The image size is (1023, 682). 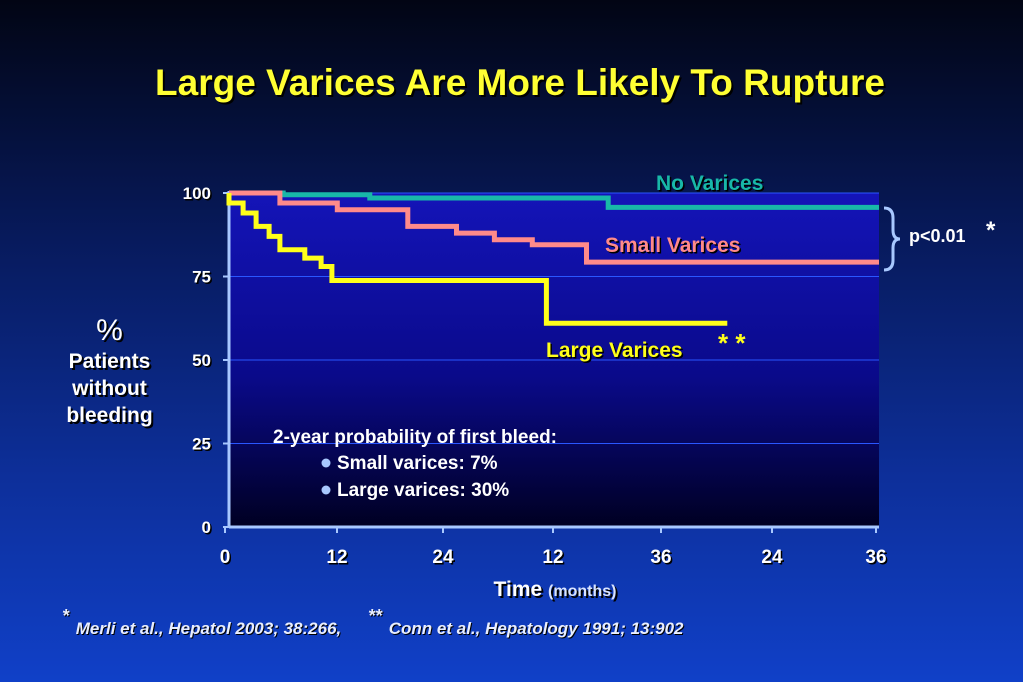 I want to click on series-label-shadow: Small Varices, so click(x=674, y=247).